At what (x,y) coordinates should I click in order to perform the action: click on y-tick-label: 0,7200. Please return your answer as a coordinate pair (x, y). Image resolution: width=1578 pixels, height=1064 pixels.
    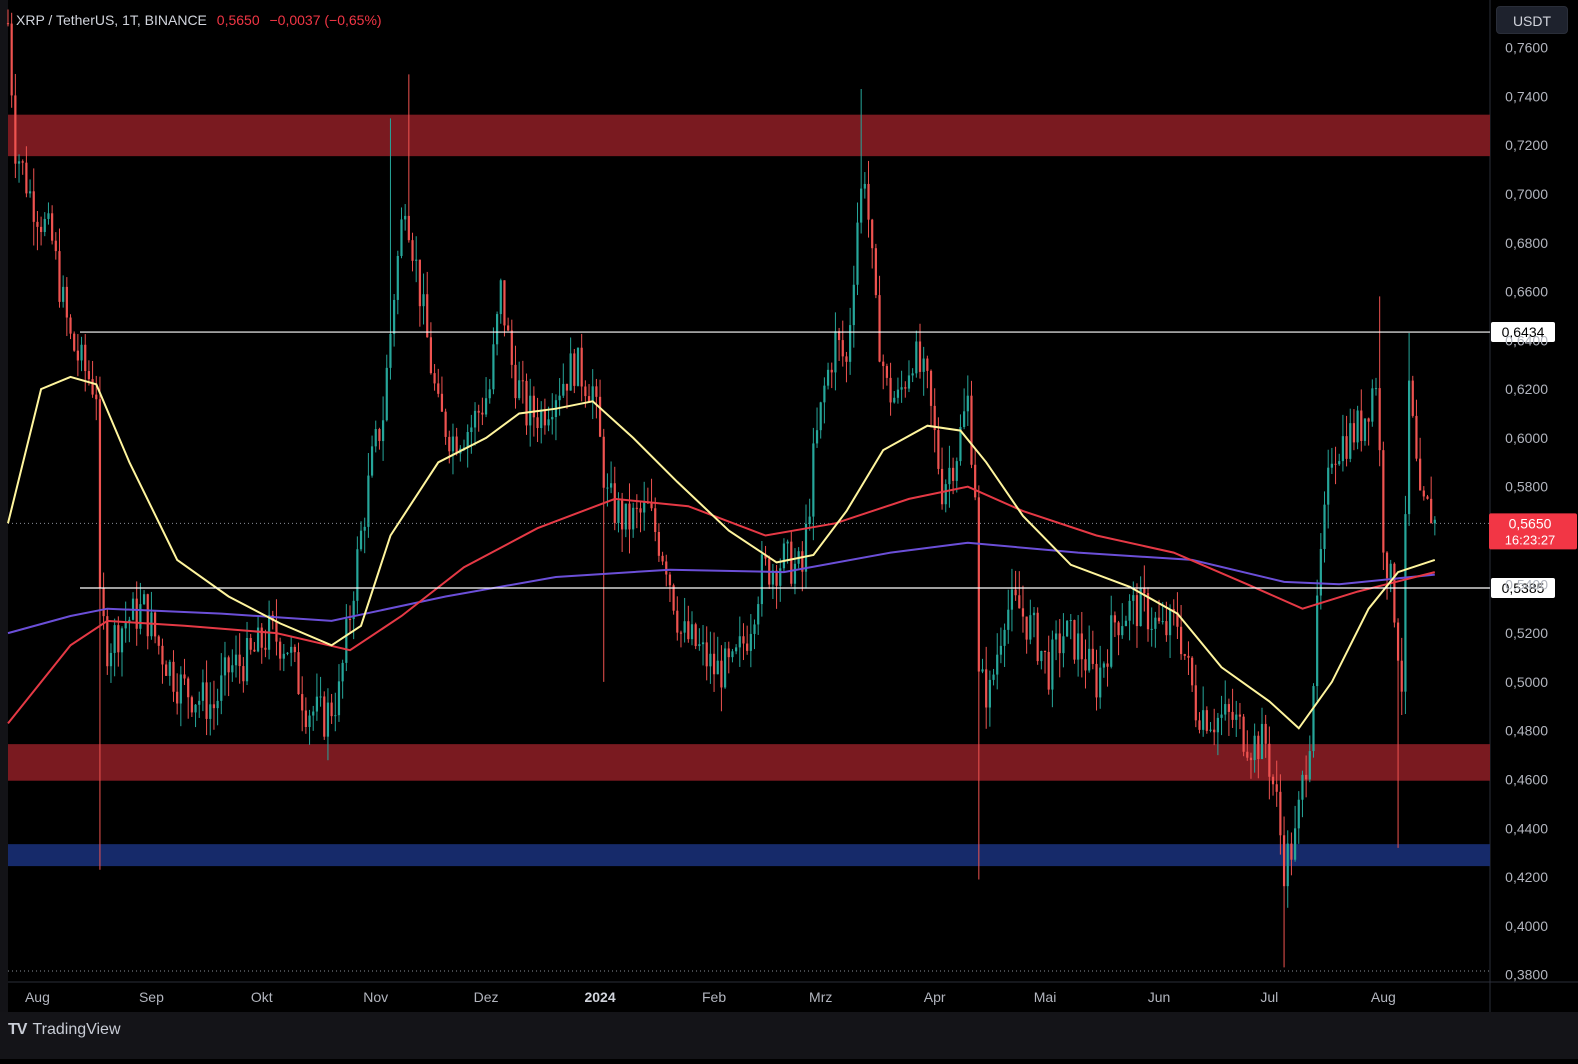
    Looking at the image, I should click on (1526, 145).